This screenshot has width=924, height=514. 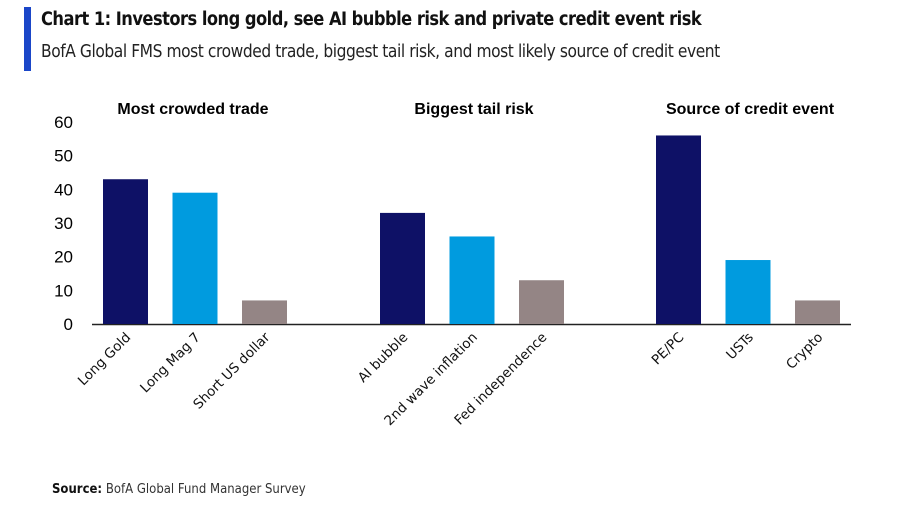 What do you see at coordinates (740, 347) in the screenshot?
I see `x-category-label: USTs` at bounding box center [740, 347].